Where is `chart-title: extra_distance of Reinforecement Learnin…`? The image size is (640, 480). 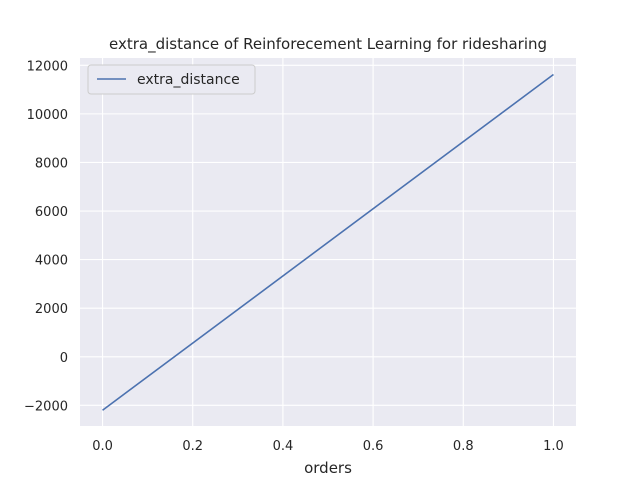
chart-title: extra_distance of Reinforecement Learnin… is located at coordinates (328, 44).